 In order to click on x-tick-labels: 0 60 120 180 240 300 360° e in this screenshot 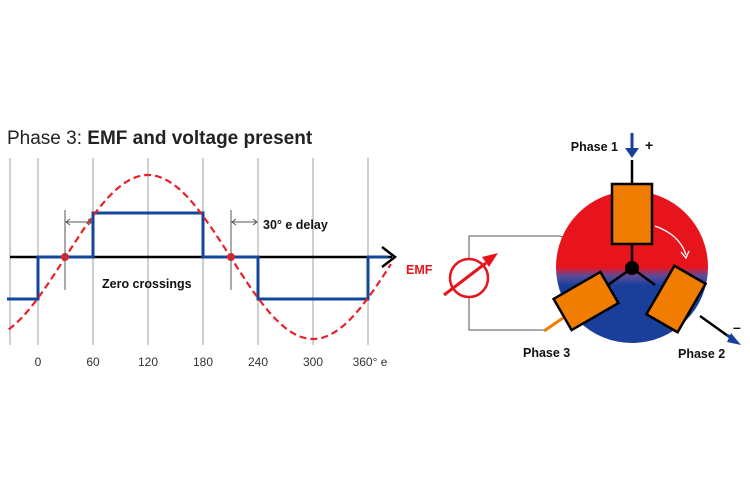, I will do `click(211, 362)`.